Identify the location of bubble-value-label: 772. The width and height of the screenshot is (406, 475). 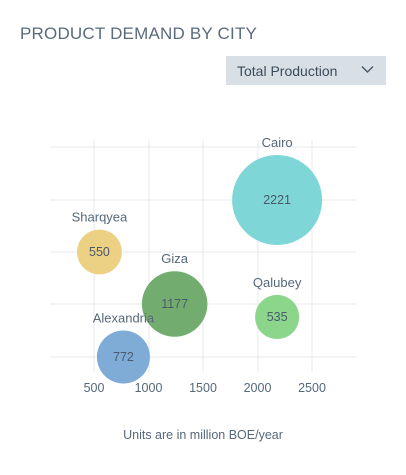
(123, 357).